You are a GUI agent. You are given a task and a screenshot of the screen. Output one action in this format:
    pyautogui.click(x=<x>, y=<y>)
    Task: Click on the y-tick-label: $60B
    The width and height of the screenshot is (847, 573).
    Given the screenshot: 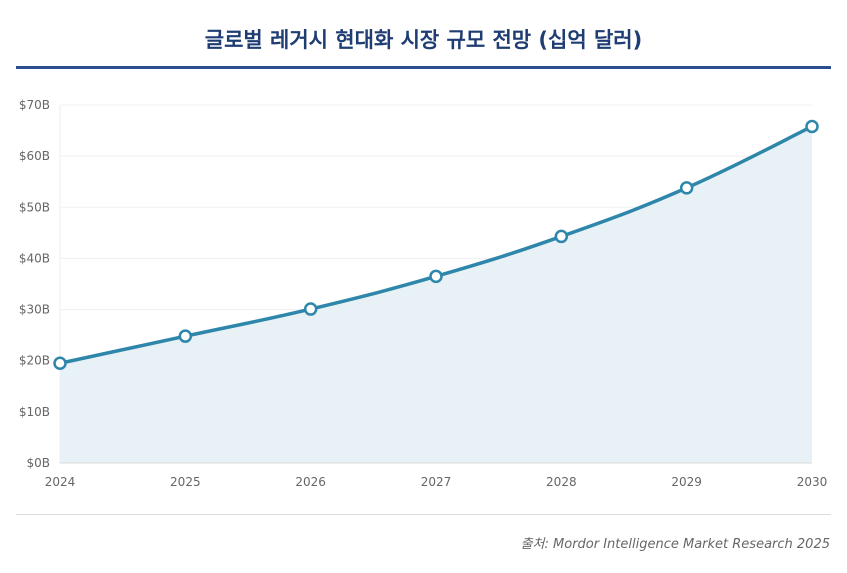 What is the action you would take?
    pyautogui.click(x=34, y=156)
    